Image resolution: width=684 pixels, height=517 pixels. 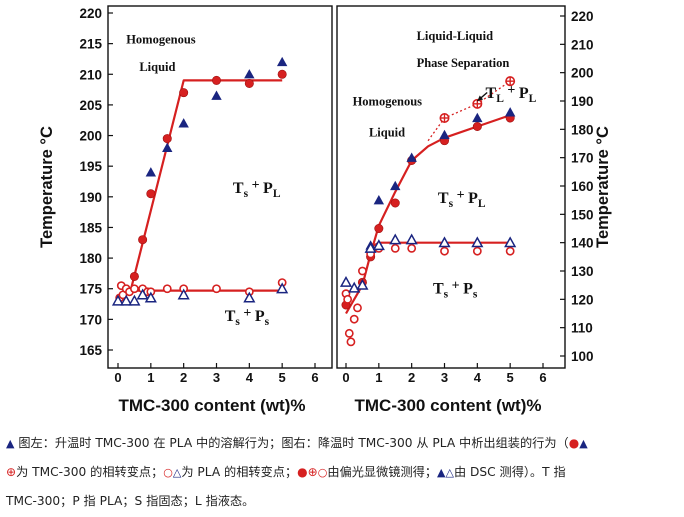 What do you see at coordinates (463, 63) in the screenshot?
I see `region-label: Phase Separation` at bounding box center [463, 63].